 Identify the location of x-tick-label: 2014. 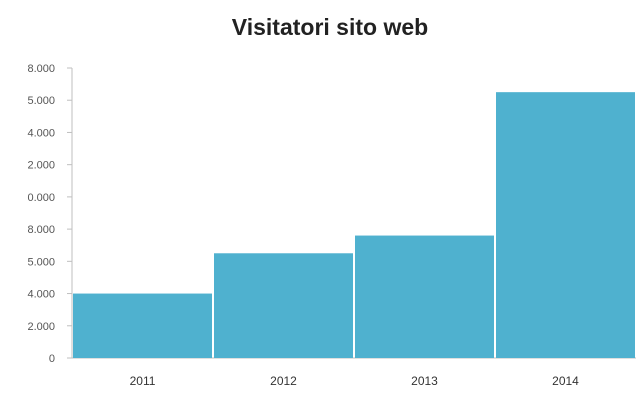
(565, 381).